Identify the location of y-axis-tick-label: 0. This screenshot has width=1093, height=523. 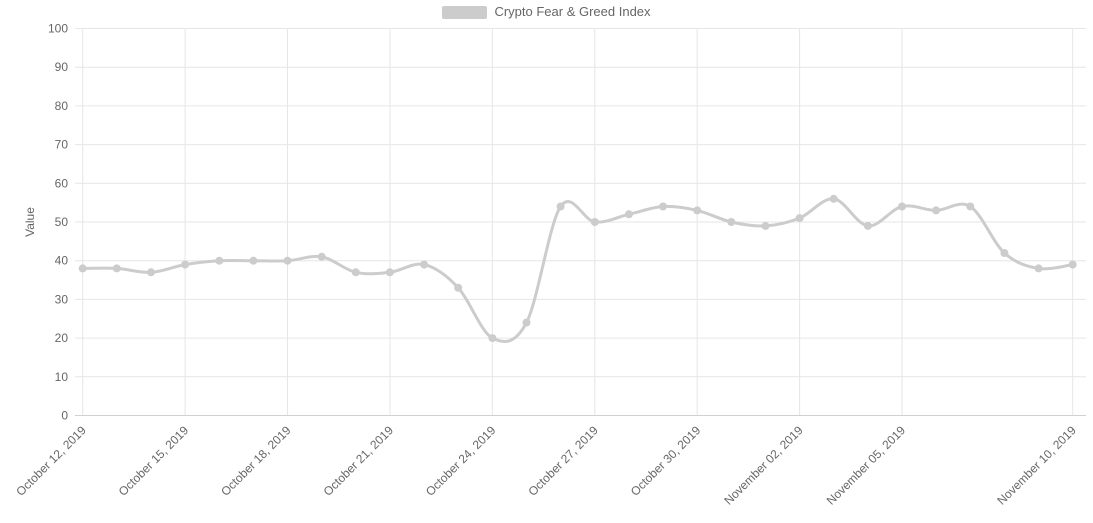
(64, 416).